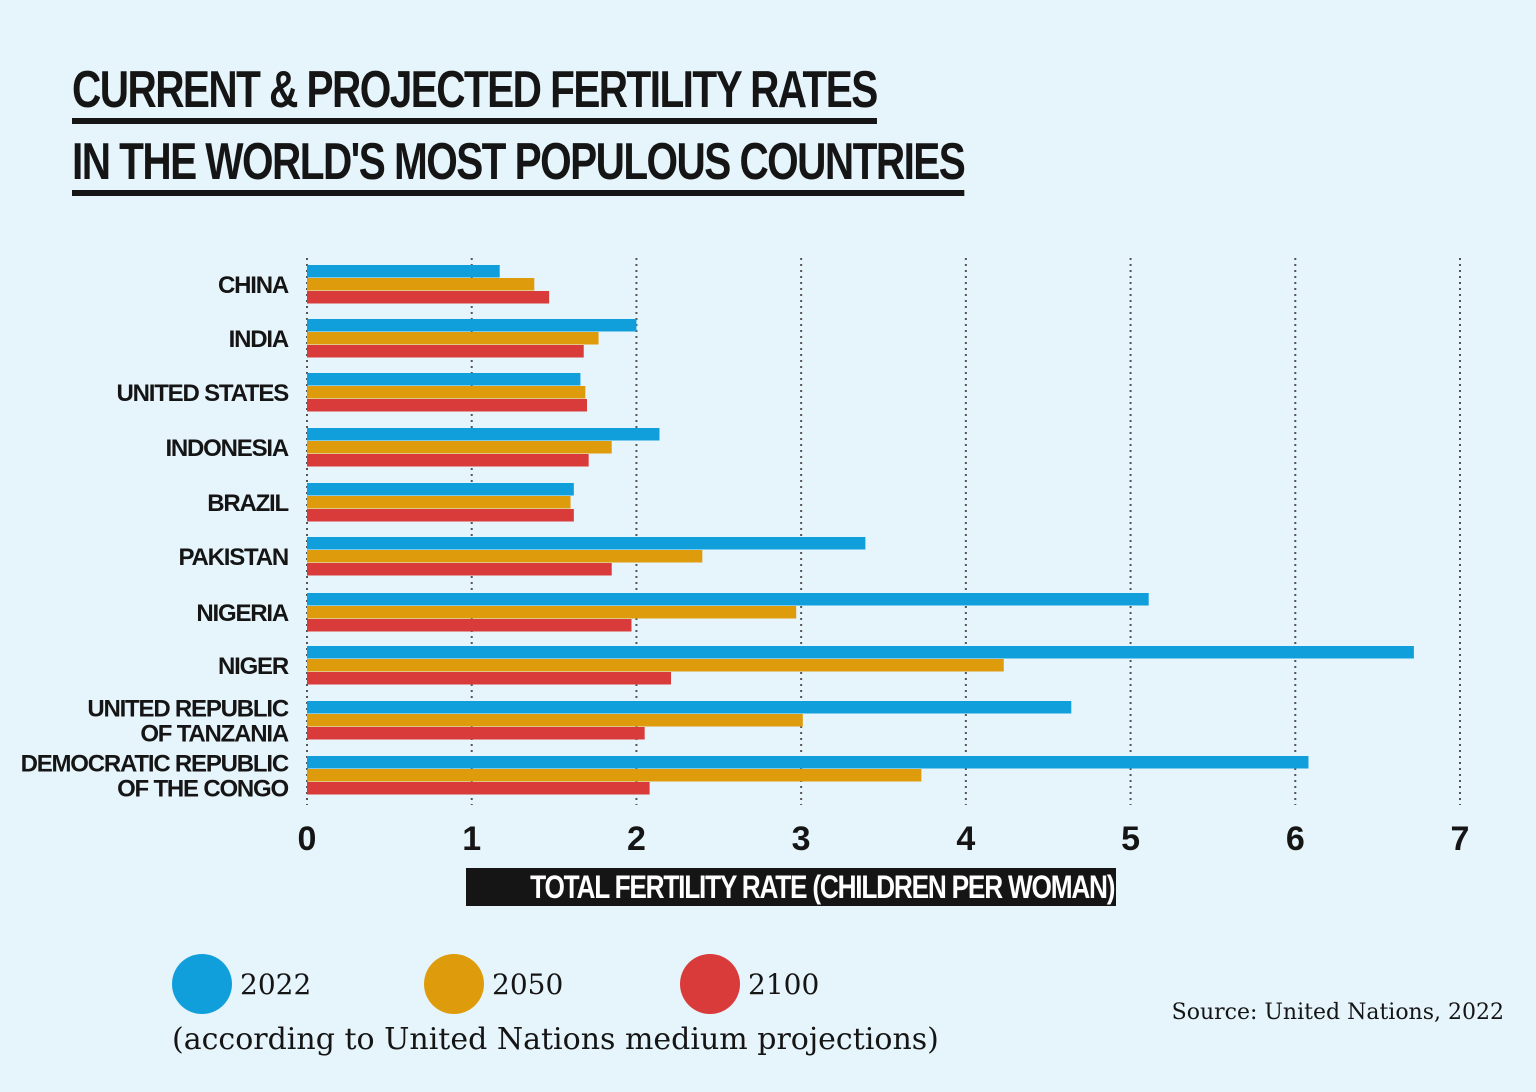  Describe the element at coordinates (1295, 839) in the screenshot. I see `x-tick-label: 6` at that location.